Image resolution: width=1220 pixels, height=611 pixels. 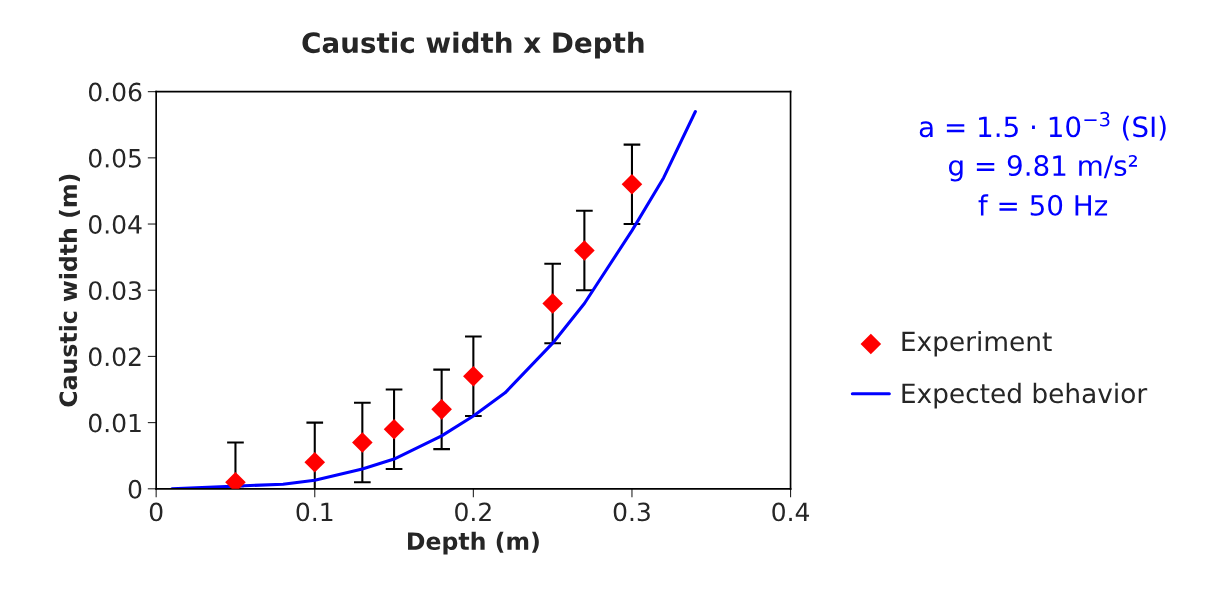 I want to click on text: a = 1.5 · 10$^{−3}$ (SI), so click(x=1042, y=126).